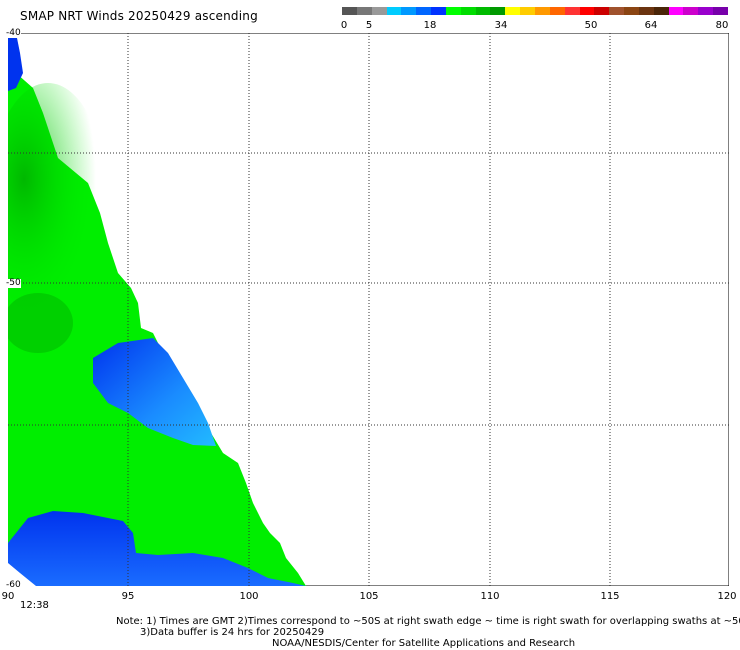  I want to click on wind-speed-colorbar, so click(535, 11).